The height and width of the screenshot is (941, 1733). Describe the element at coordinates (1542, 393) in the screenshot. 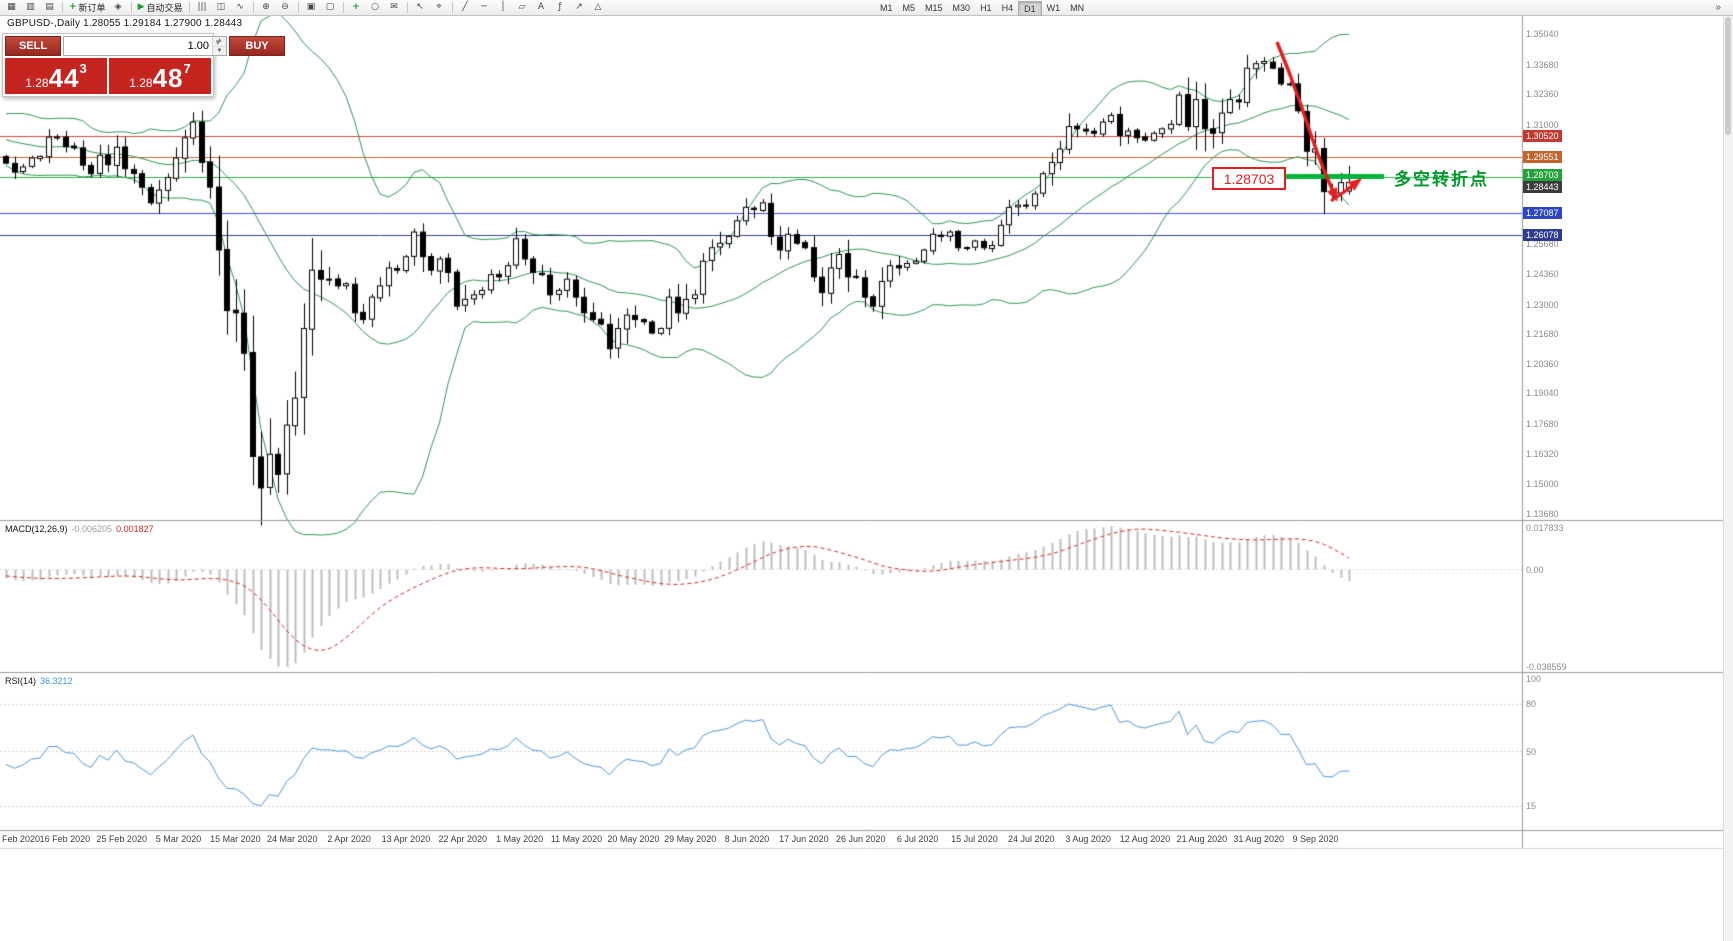

I see `price-axis-label: 1.19040` at that location.